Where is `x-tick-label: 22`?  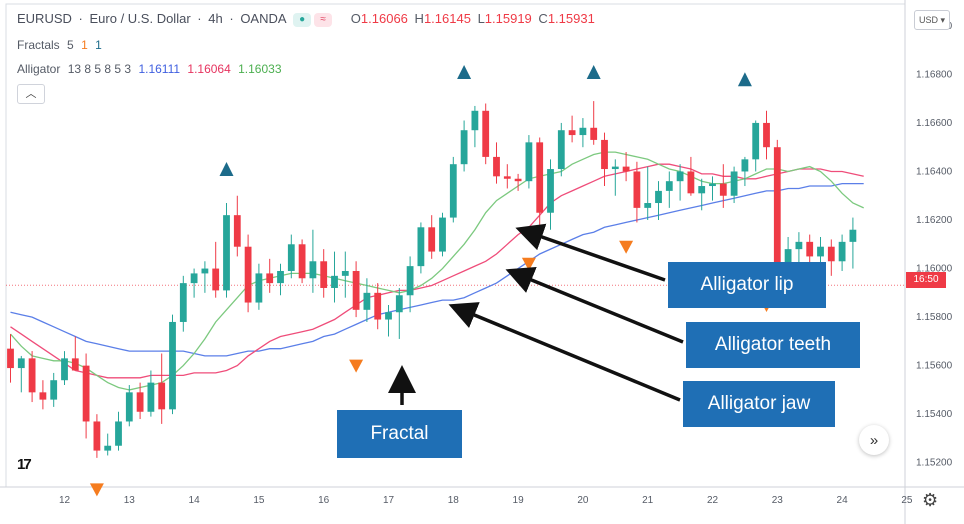
x-tick-label: 22 is located at coordinates (713, 500).